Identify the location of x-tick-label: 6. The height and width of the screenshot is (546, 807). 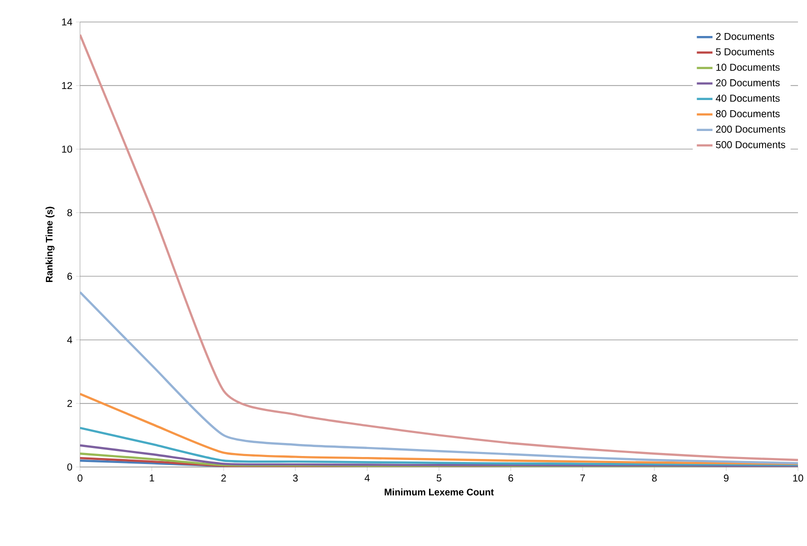
(511, 478).